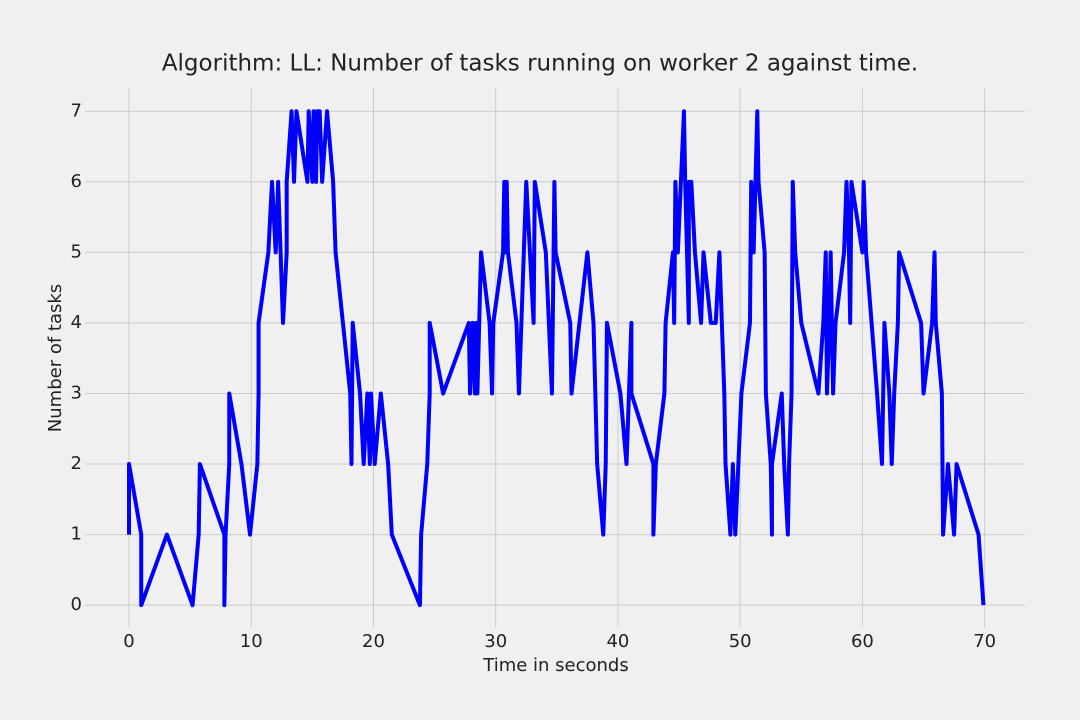  What do you see at coordinates (495, 641) in the screenshot?
I see `x-tick-label: 30` at bounding box center [495, 641].